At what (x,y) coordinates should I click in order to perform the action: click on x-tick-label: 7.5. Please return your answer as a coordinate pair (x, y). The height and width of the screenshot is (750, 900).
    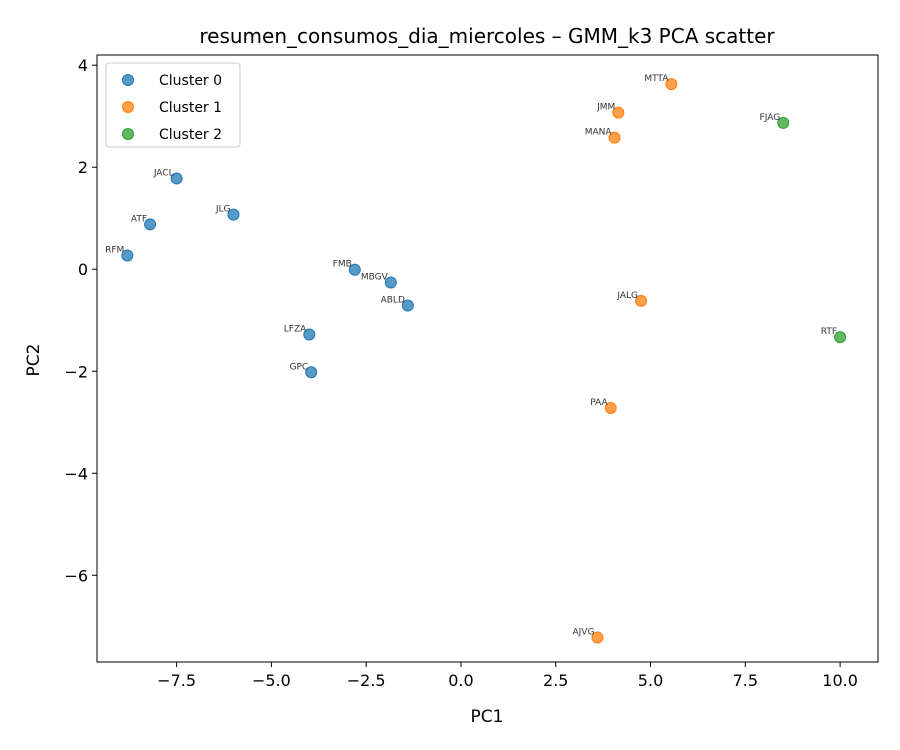
    Looking at the image, I should click on (745, 680).